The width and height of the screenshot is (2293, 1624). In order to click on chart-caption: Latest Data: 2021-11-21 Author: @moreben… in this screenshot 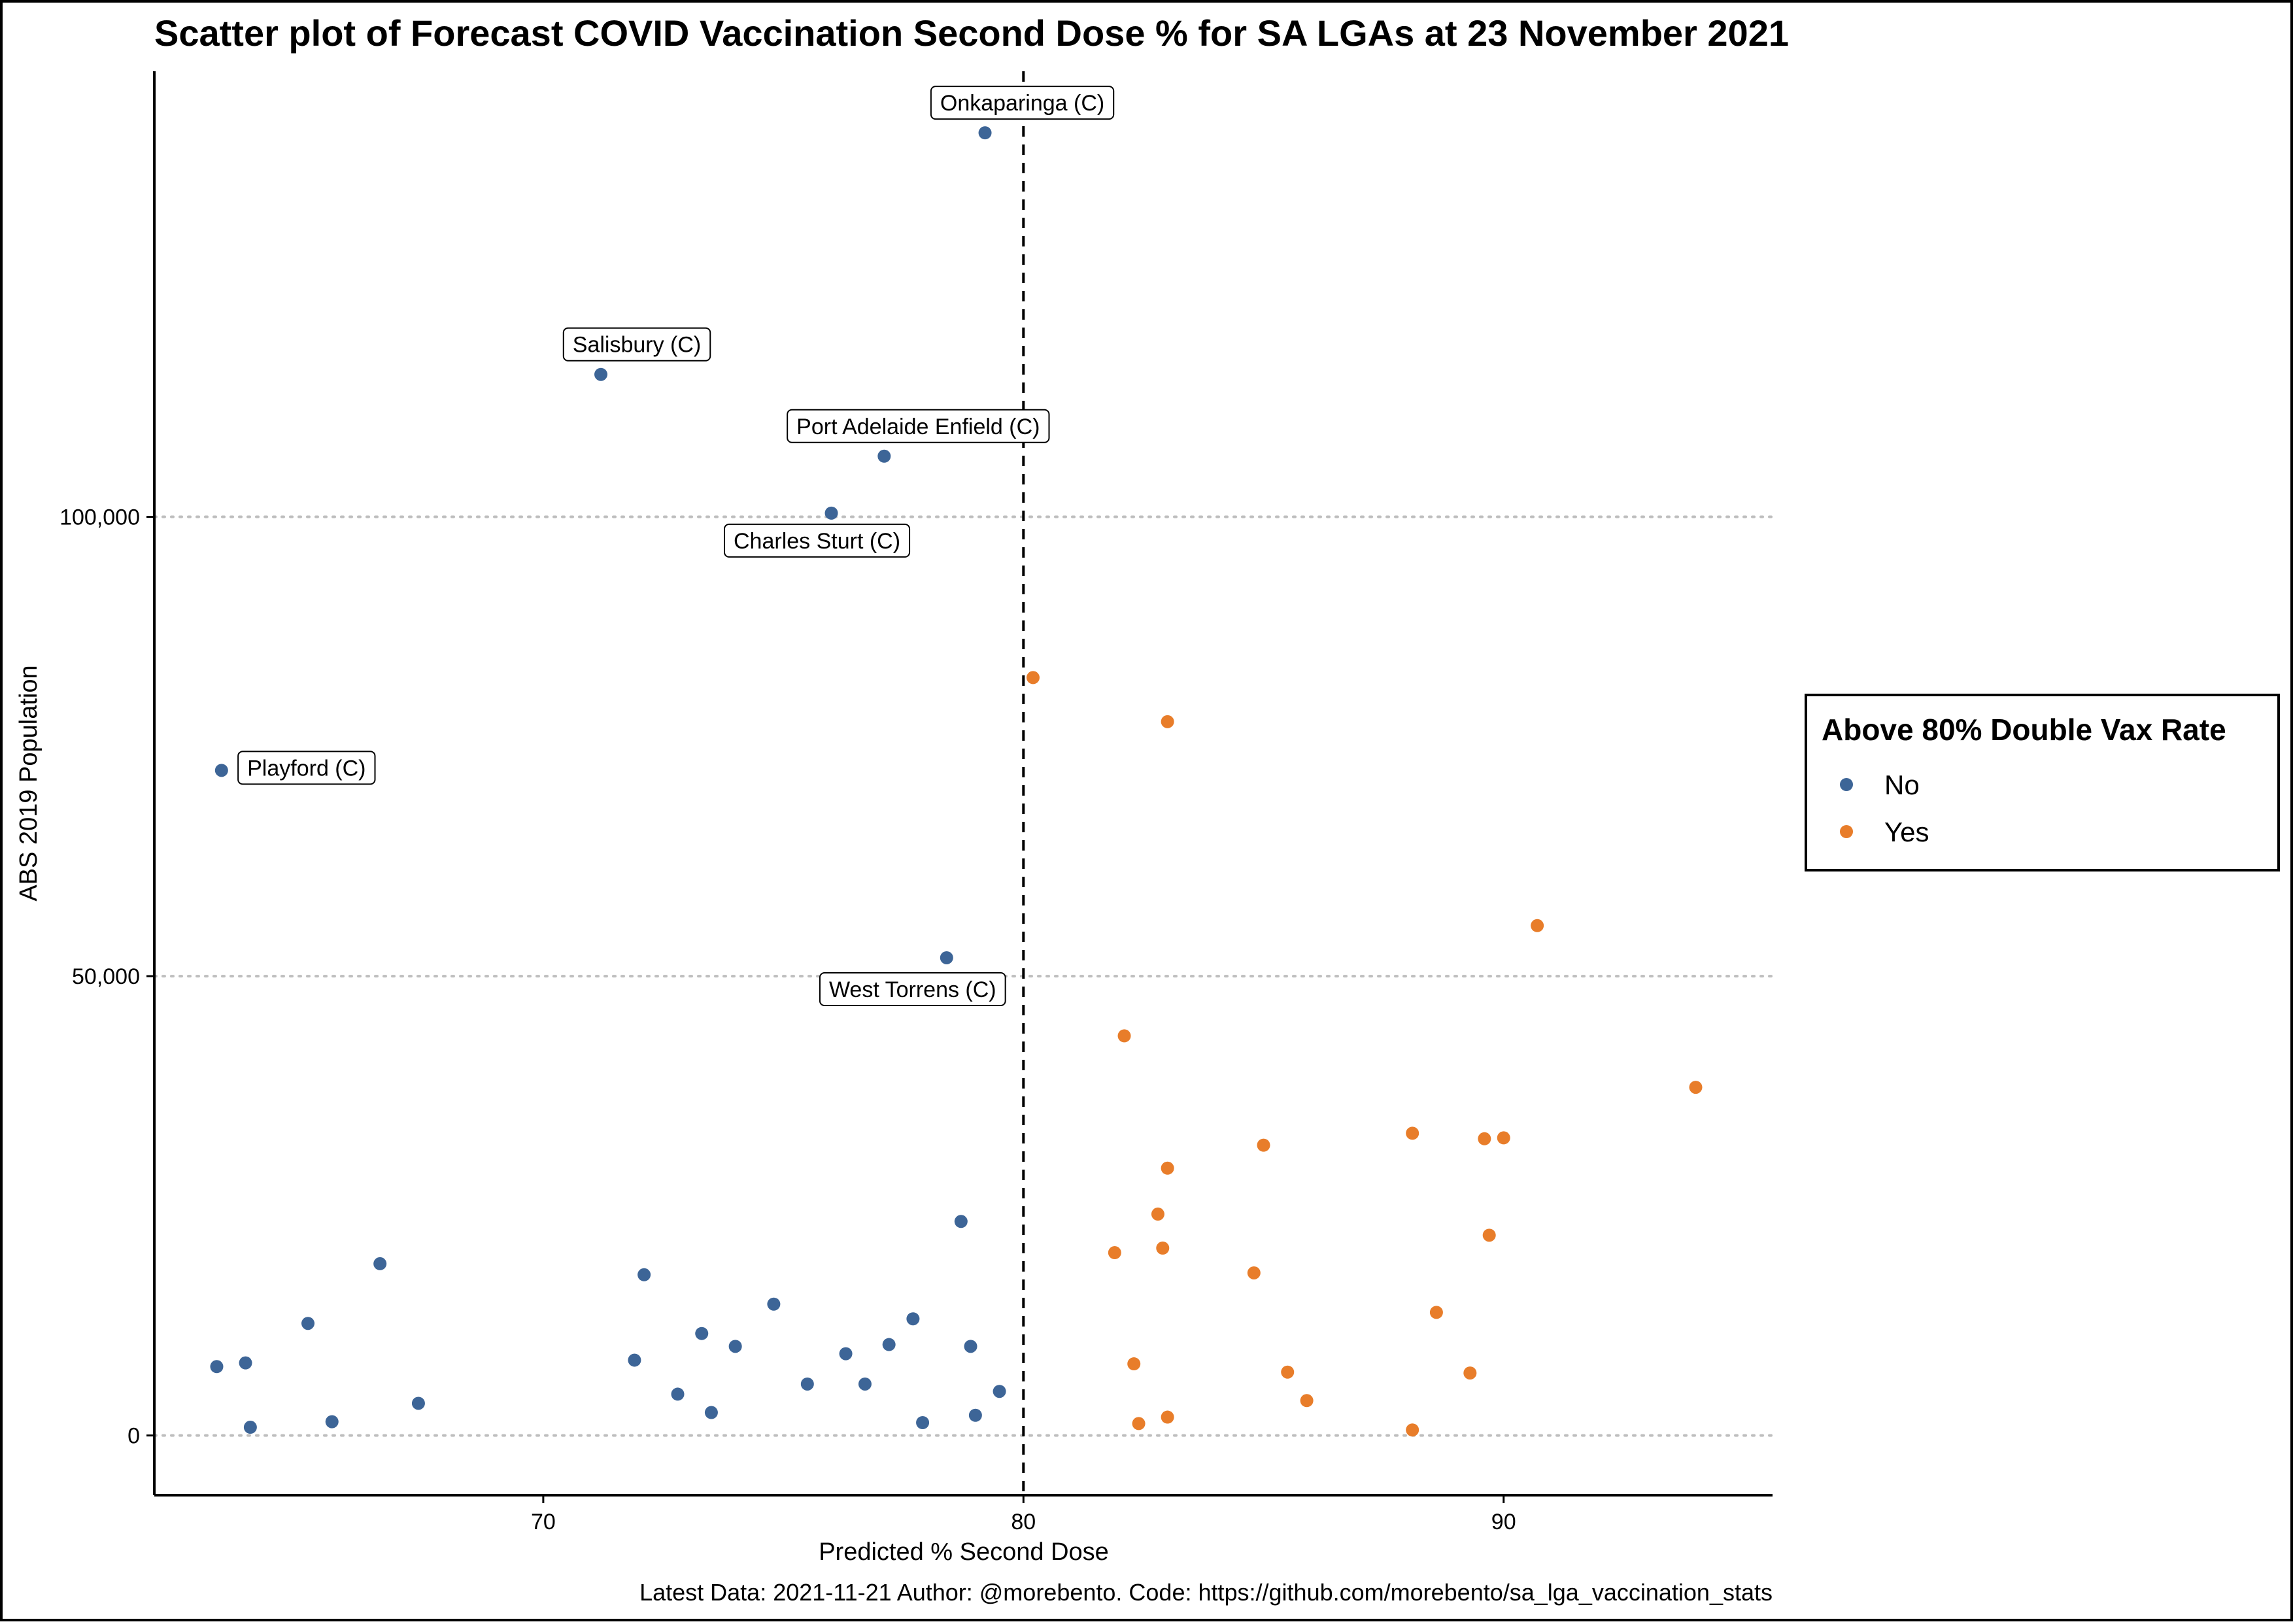, I will do `click(1206, 1592)`.